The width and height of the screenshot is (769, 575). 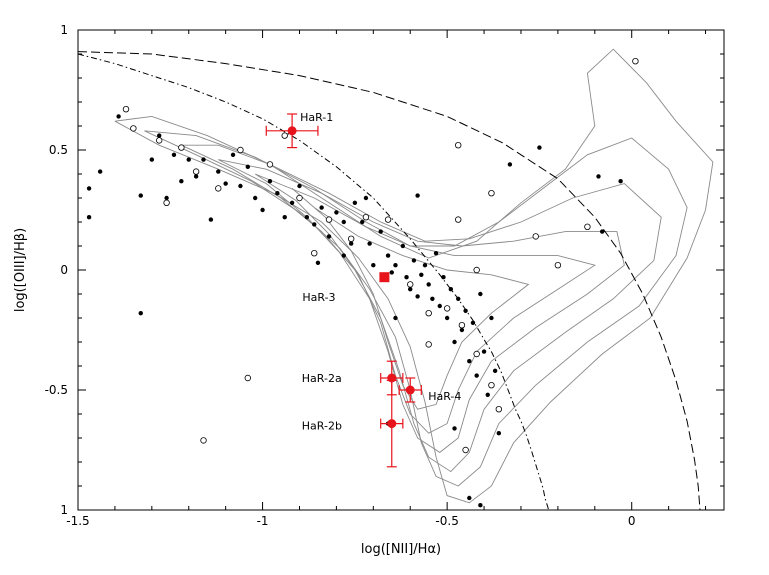 I want to click on y-tick-label: 1, so click(x=64, y=30).